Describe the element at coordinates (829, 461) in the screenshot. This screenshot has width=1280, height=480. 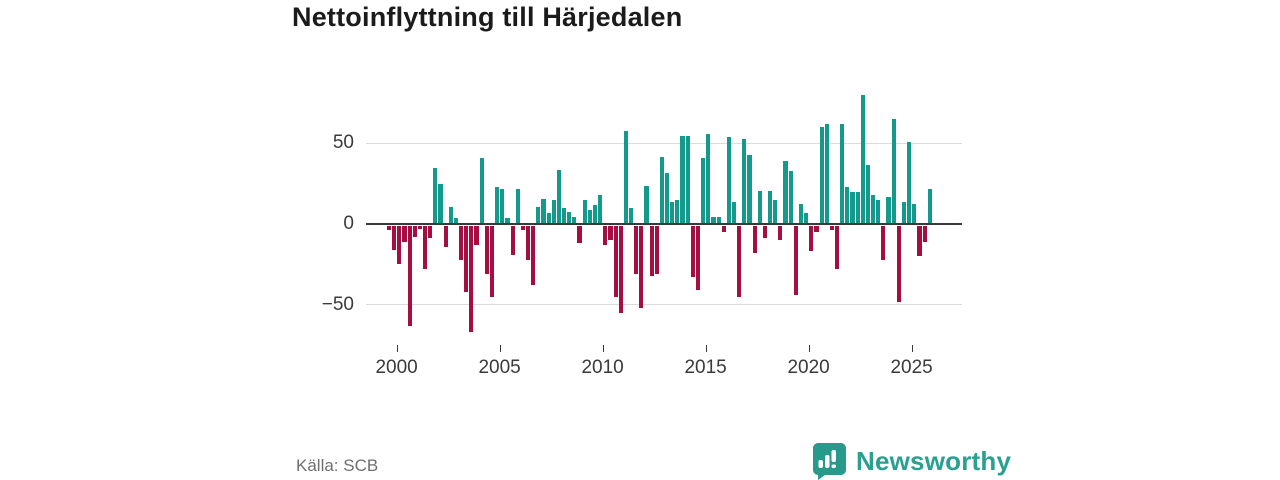
I see `newsworthy-logo-icon` at that location.